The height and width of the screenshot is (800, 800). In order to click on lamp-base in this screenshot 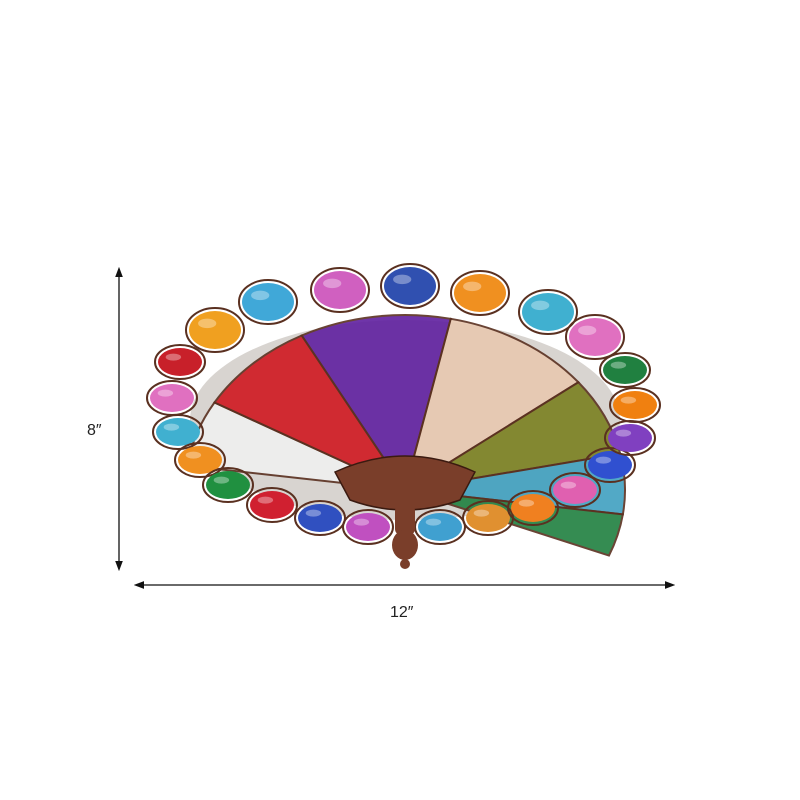, I will do `click(405, 512)`.